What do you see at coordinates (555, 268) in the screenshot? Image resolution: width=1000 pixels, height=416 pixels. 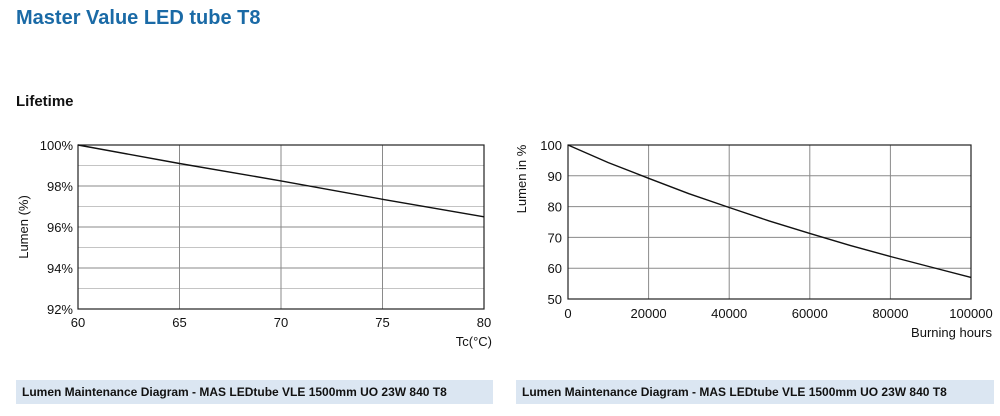 I see `y-tick-label: 60` at bounding box center [555, 268].